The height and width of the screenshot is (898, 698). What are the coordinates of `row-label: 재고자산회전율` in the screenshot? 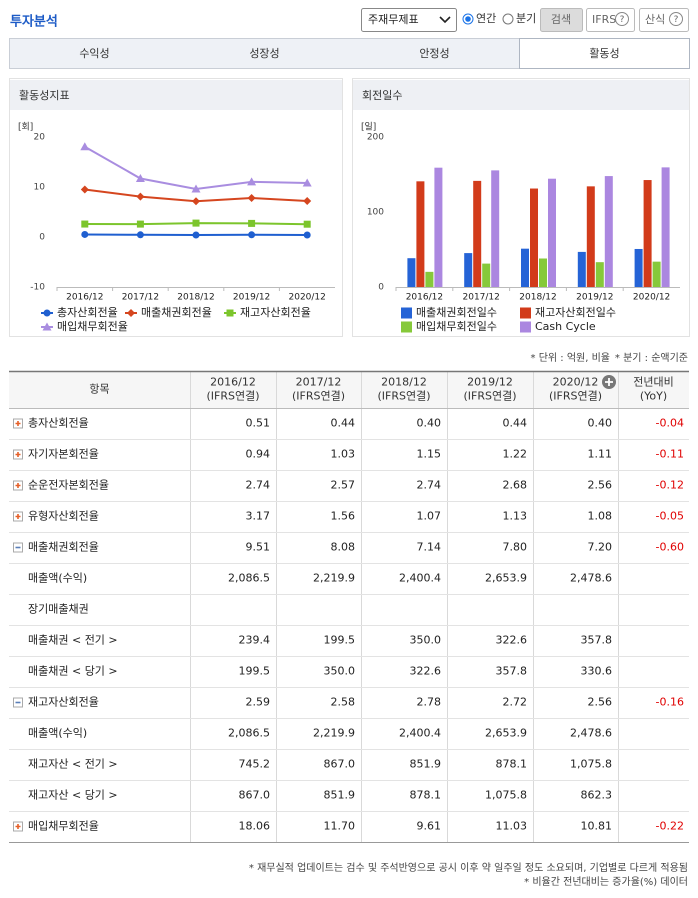 It's located at (63, 702).